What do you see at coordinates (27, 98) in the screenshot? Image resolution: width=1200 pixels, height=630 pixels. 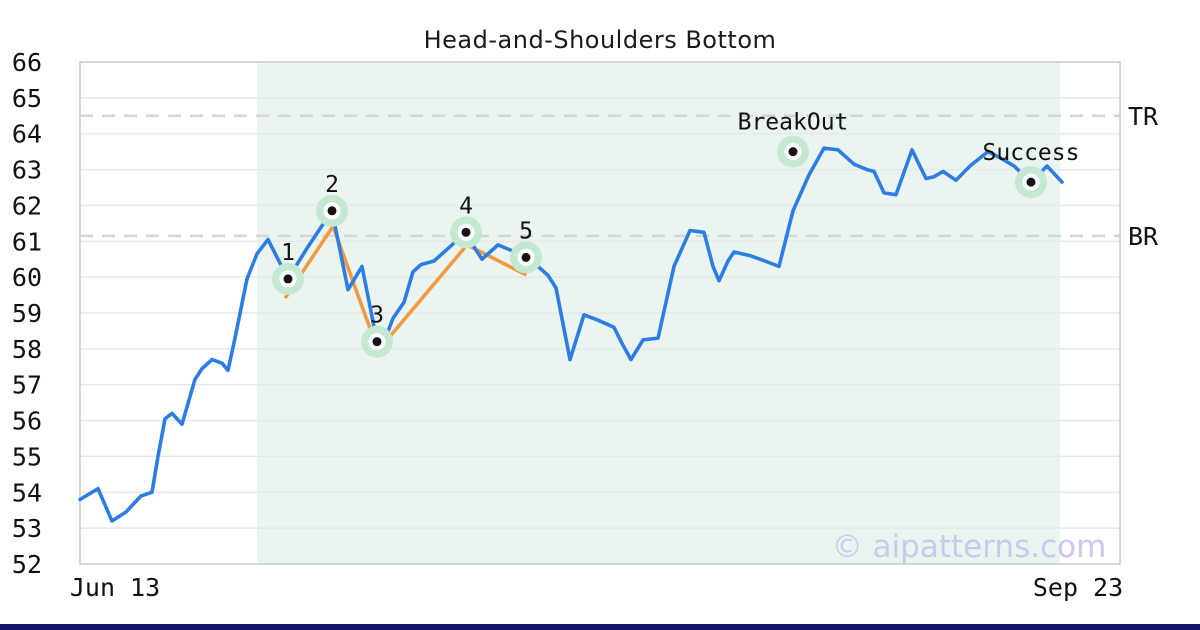 I see `svg-text: 65` at bounding box center [27, 98].